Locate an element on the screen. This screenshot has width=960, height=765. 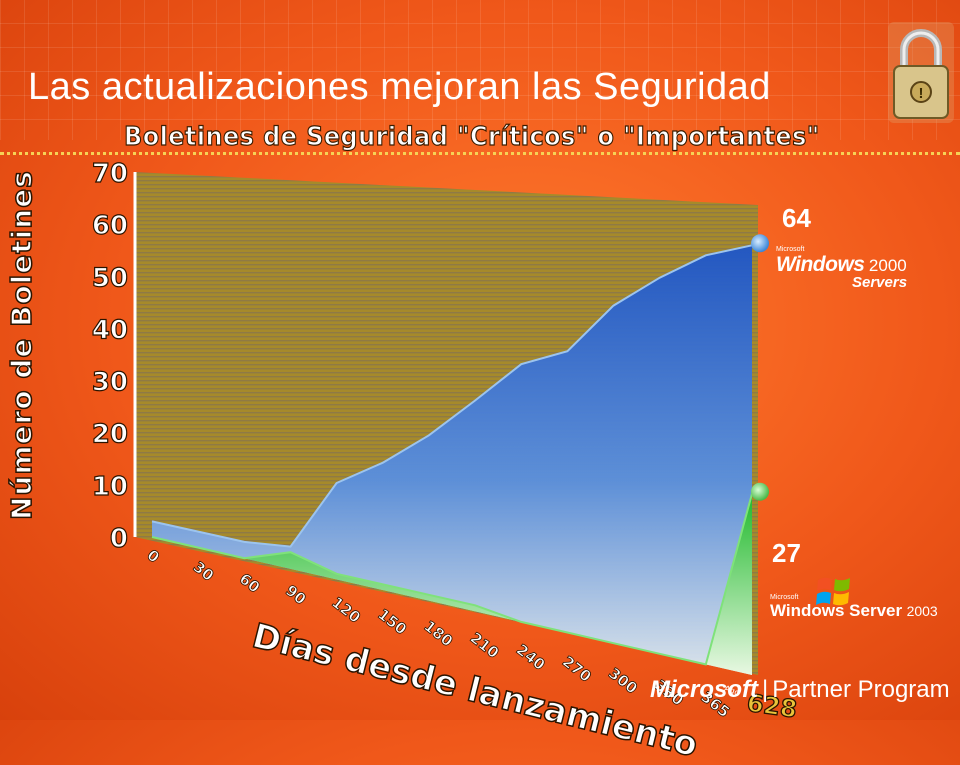
y-axis-label: Número de Boletines is located at coordinates (21, 344).